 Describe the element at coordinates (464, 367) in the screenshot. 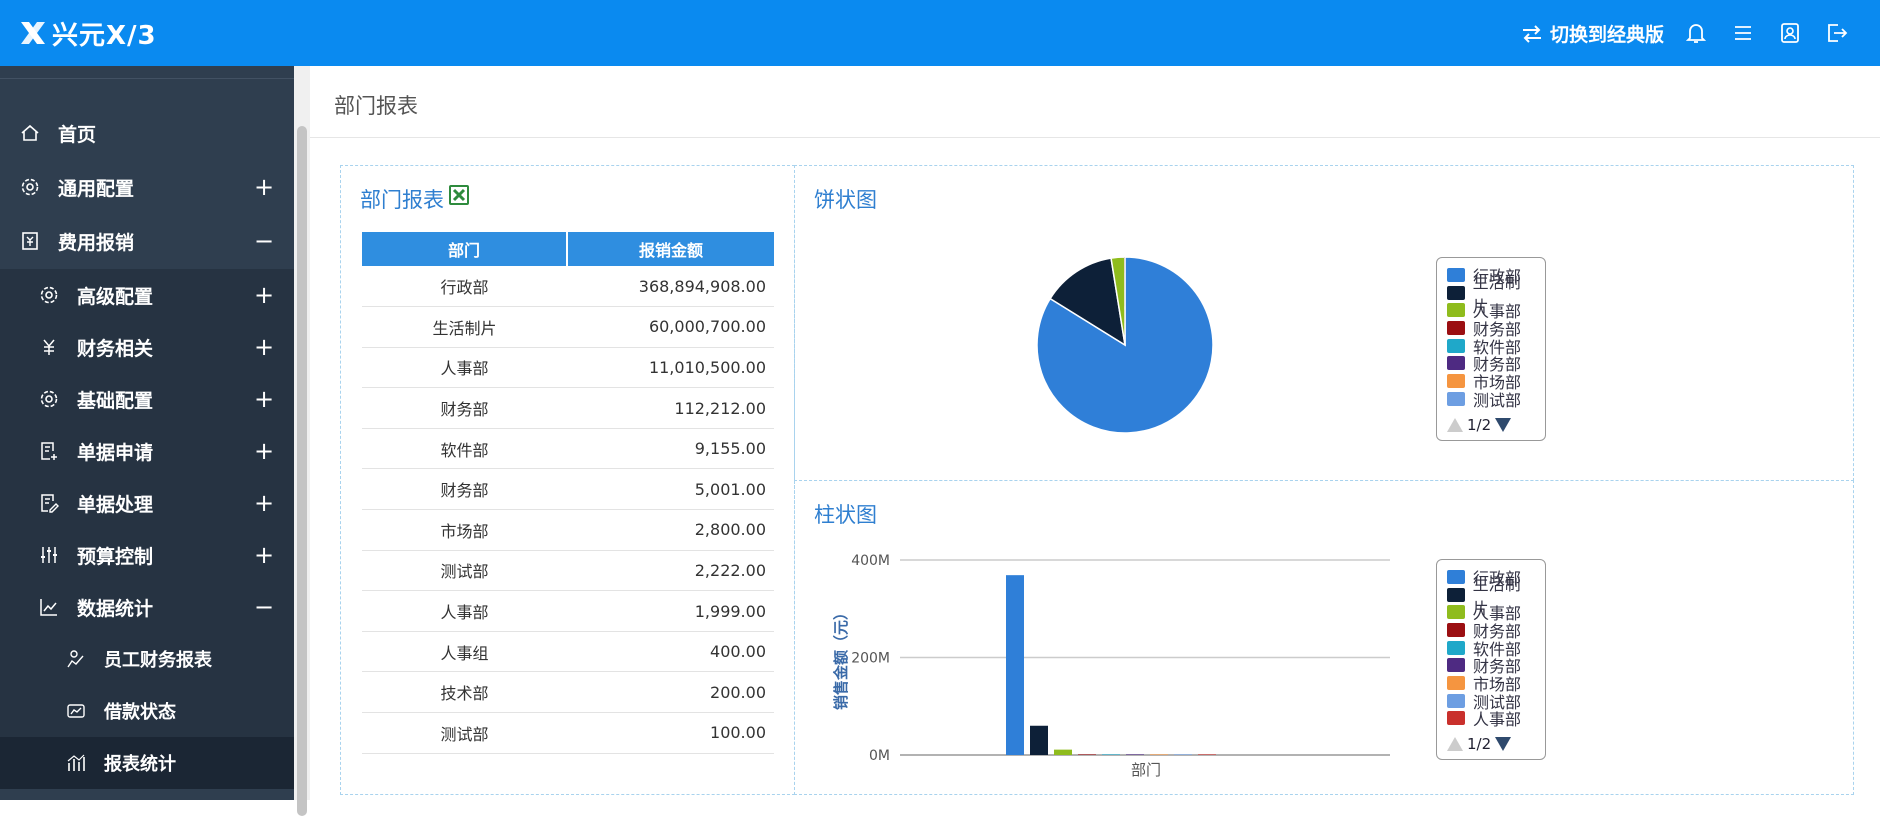

I see `cell-dept: 人事部` at that location.